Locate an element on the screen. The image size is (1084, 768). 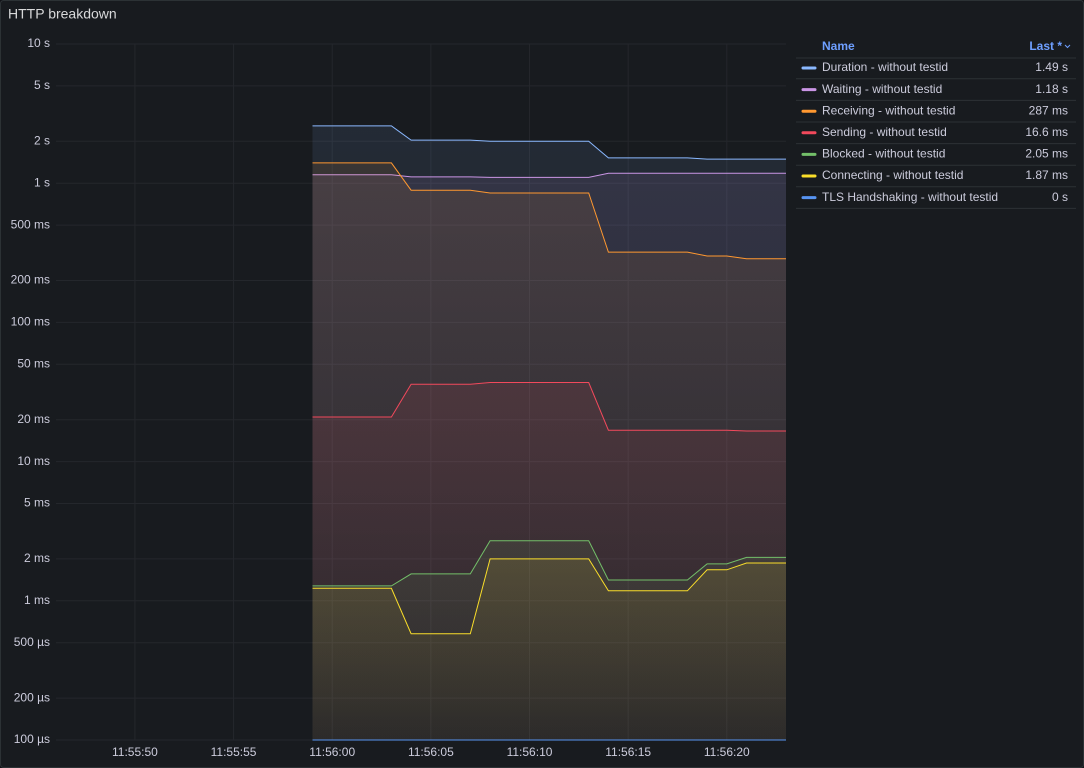
legend-last: 1.18 s is located at coordinates (1051, 89).